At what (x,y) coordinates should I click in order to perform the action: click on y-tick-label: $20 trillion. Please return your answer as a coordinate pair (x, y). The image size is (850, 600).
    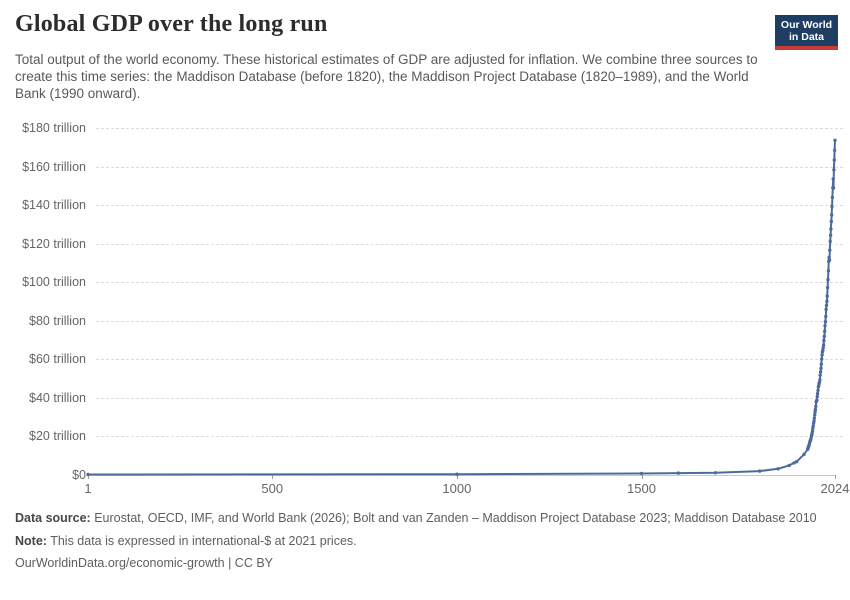
    Looking at the image, I should click on (57, 436).